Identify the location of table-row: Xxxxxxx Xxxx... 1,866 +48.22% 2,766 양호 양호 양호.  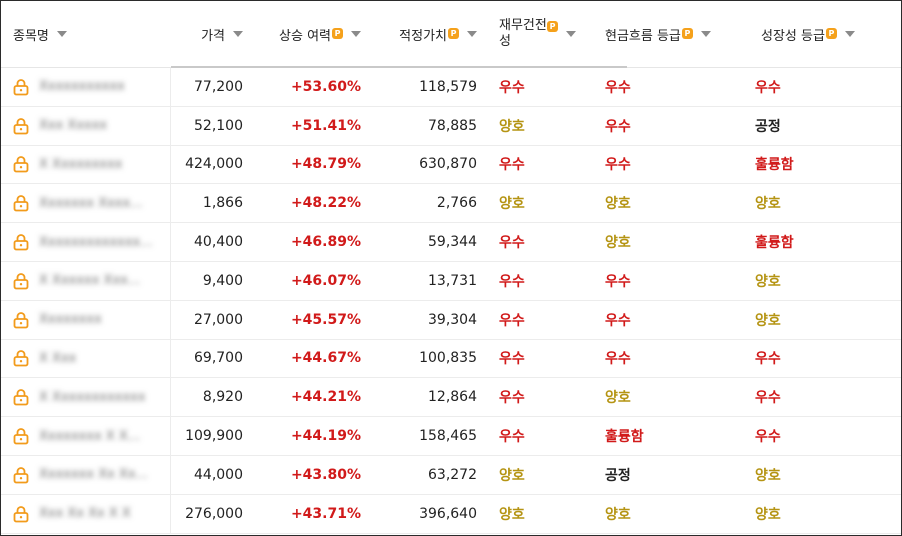
(451, 204).